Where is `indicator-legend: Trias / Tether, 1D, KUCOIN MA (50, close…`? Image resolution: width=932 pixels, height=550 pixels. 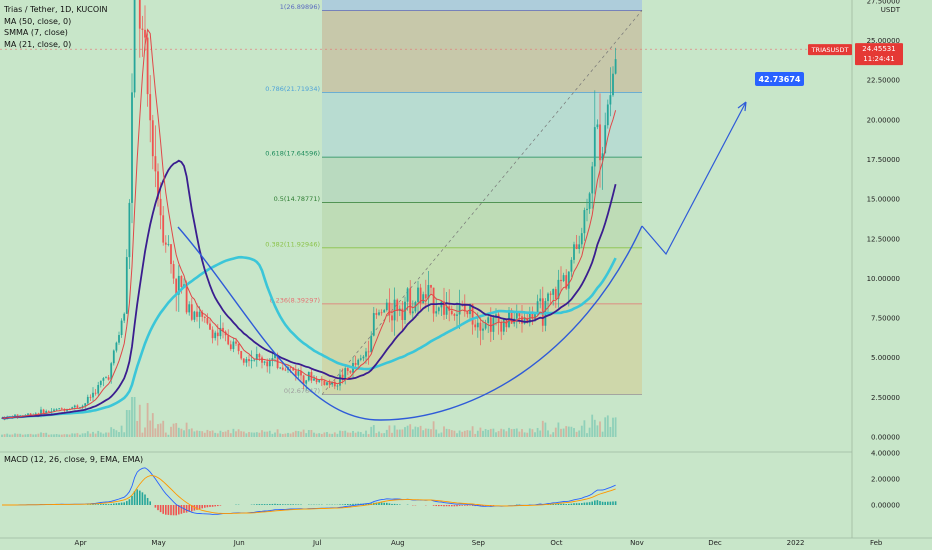
indicator-legend: Trias / Tether, 1D, KUCOIN MA (50, close… is located at coordinates (55, 27).